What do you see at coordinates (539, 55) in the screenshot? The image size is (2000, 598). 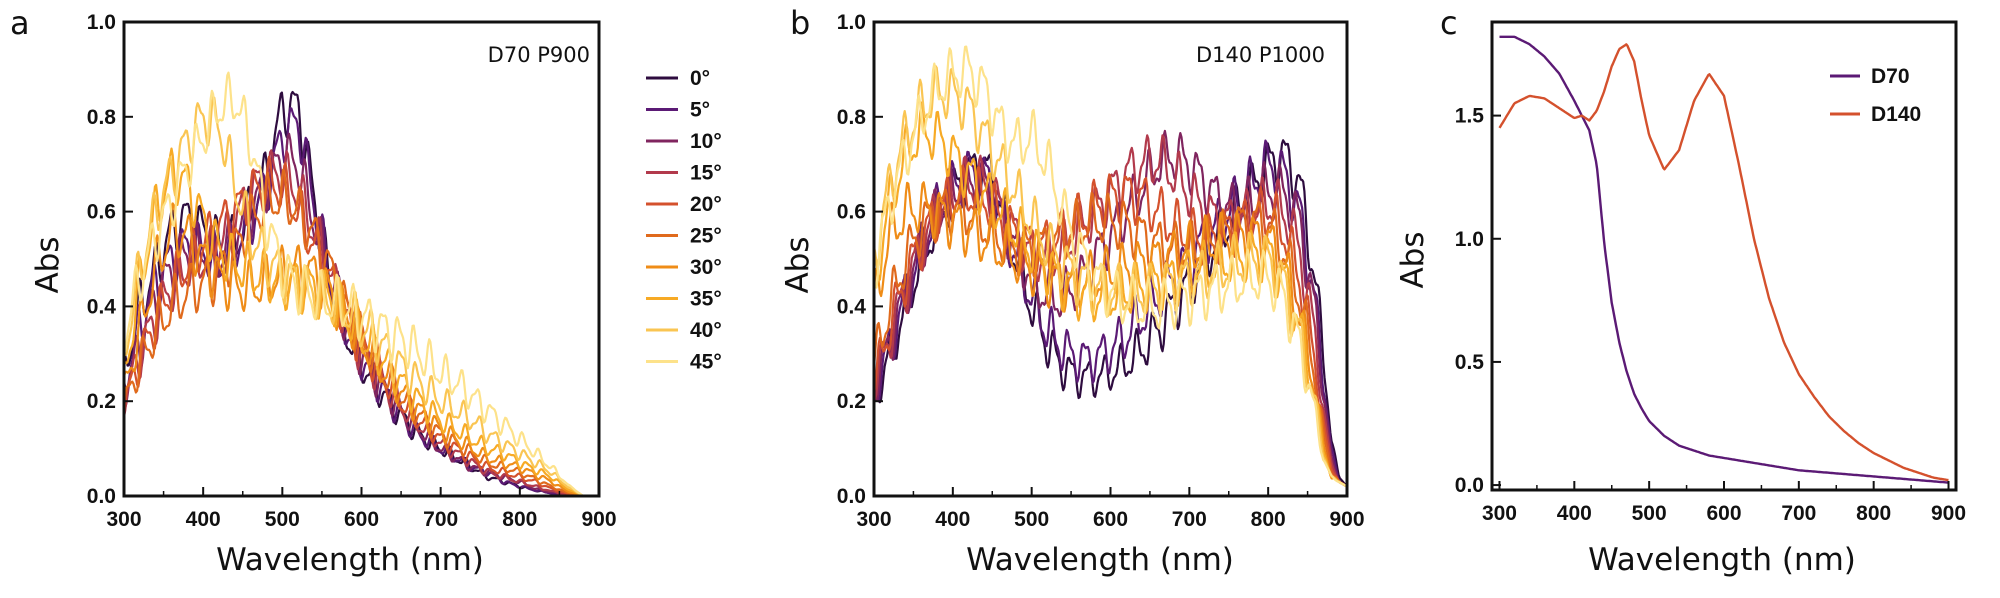 I see `panel-a-annotation: D70 P900` at bounding box center [539, 55].